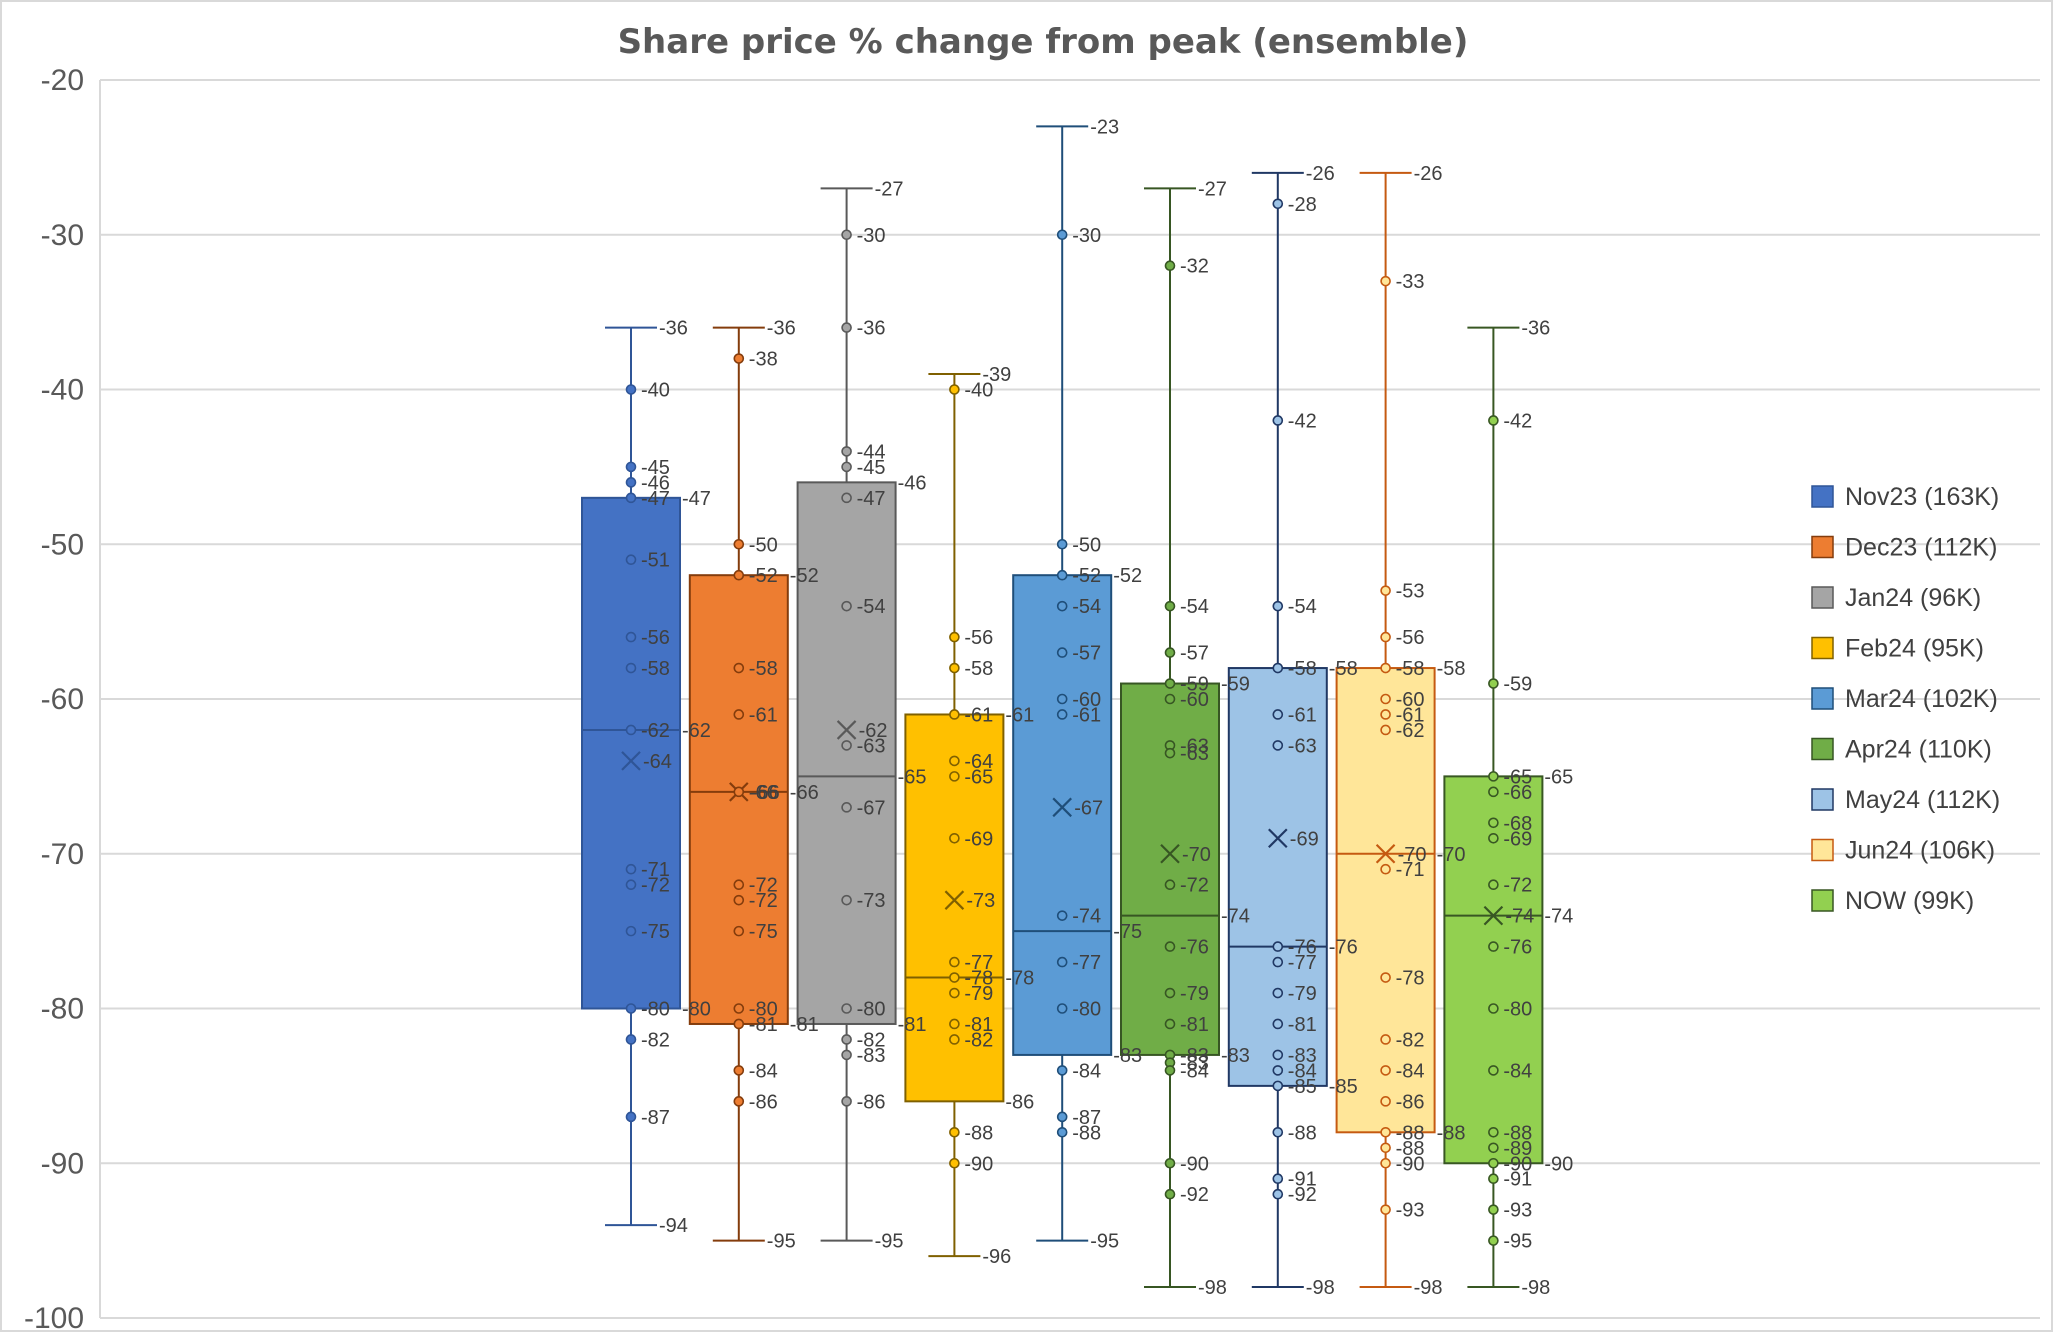  I want to click on mean-label: -70, so click(1196, 855).